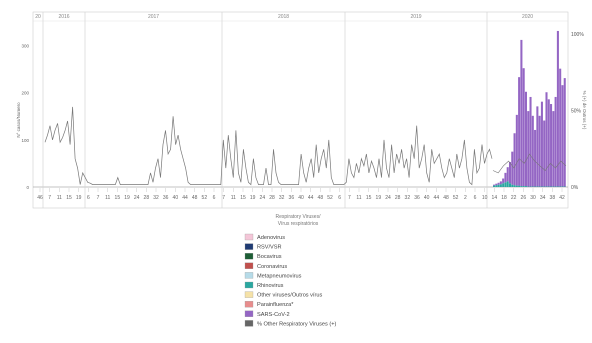 This screenshot has height=343, width=592. I want to click on legend-label: Coronavirus, so click(272, 267).